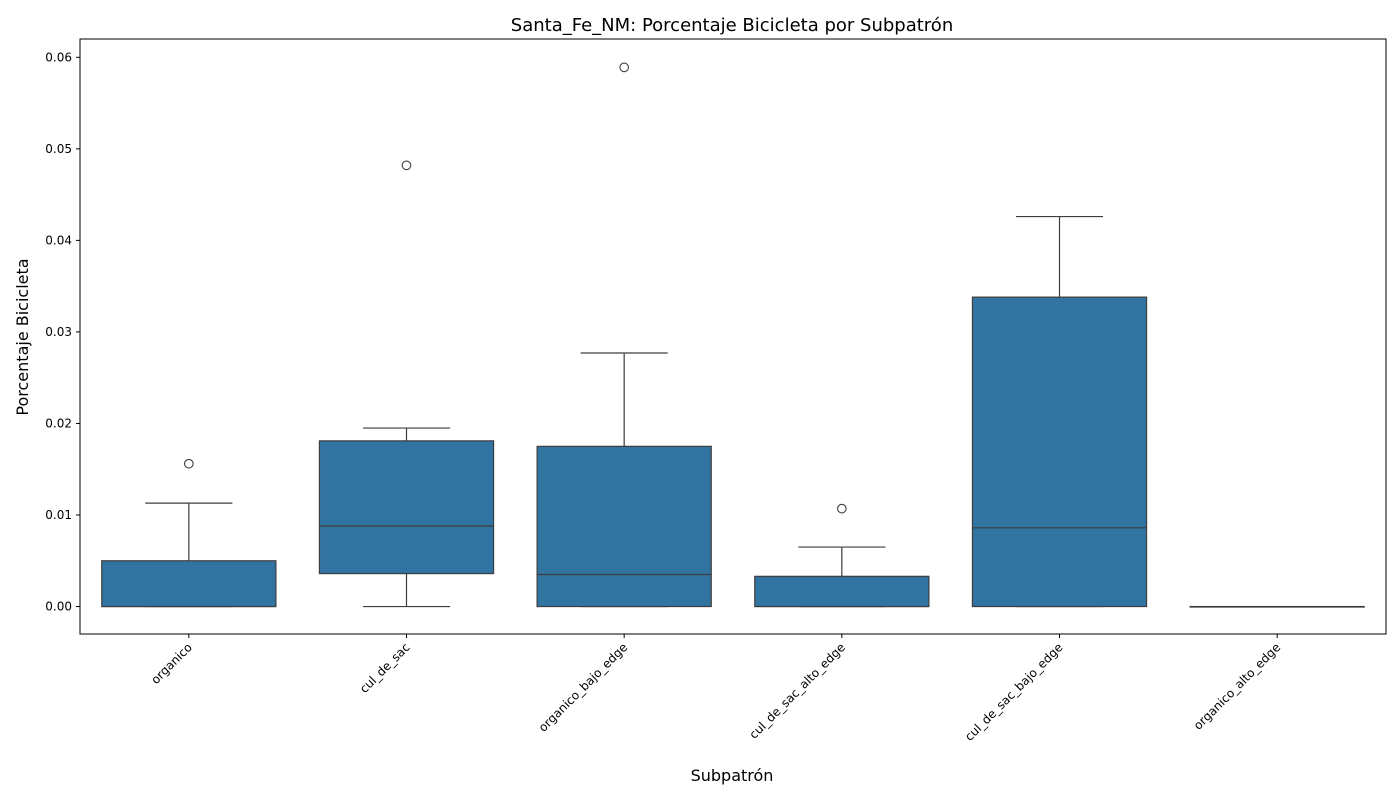 This screenshot has height=800, width=1400. Describe the element at coordinates (583, 687) in the screenshot. I see `x-tick-label: organico_bajo_edge` at that location.